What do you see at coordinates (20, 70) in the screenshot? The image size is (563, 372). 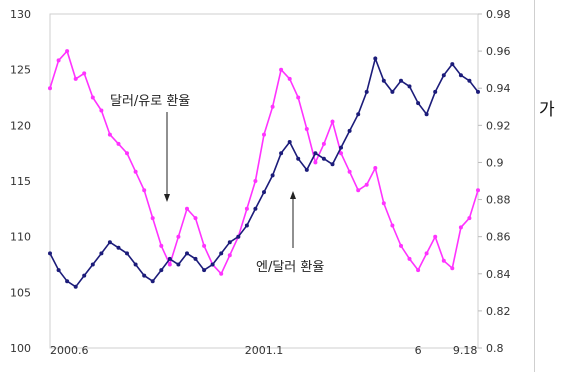 I see `left-tick-label: 125` at bounding box center [20, 70].